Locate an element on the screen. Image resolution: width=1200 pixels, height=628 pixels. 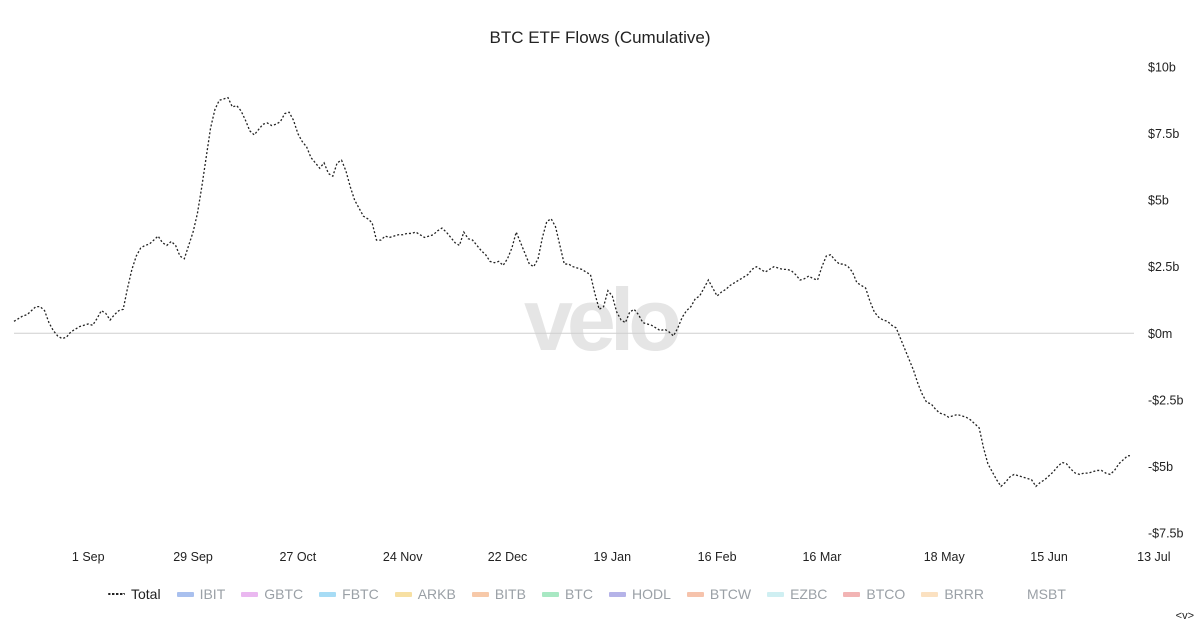
legend-item-fbtc: FBTC is located at coordinates (349, 594).